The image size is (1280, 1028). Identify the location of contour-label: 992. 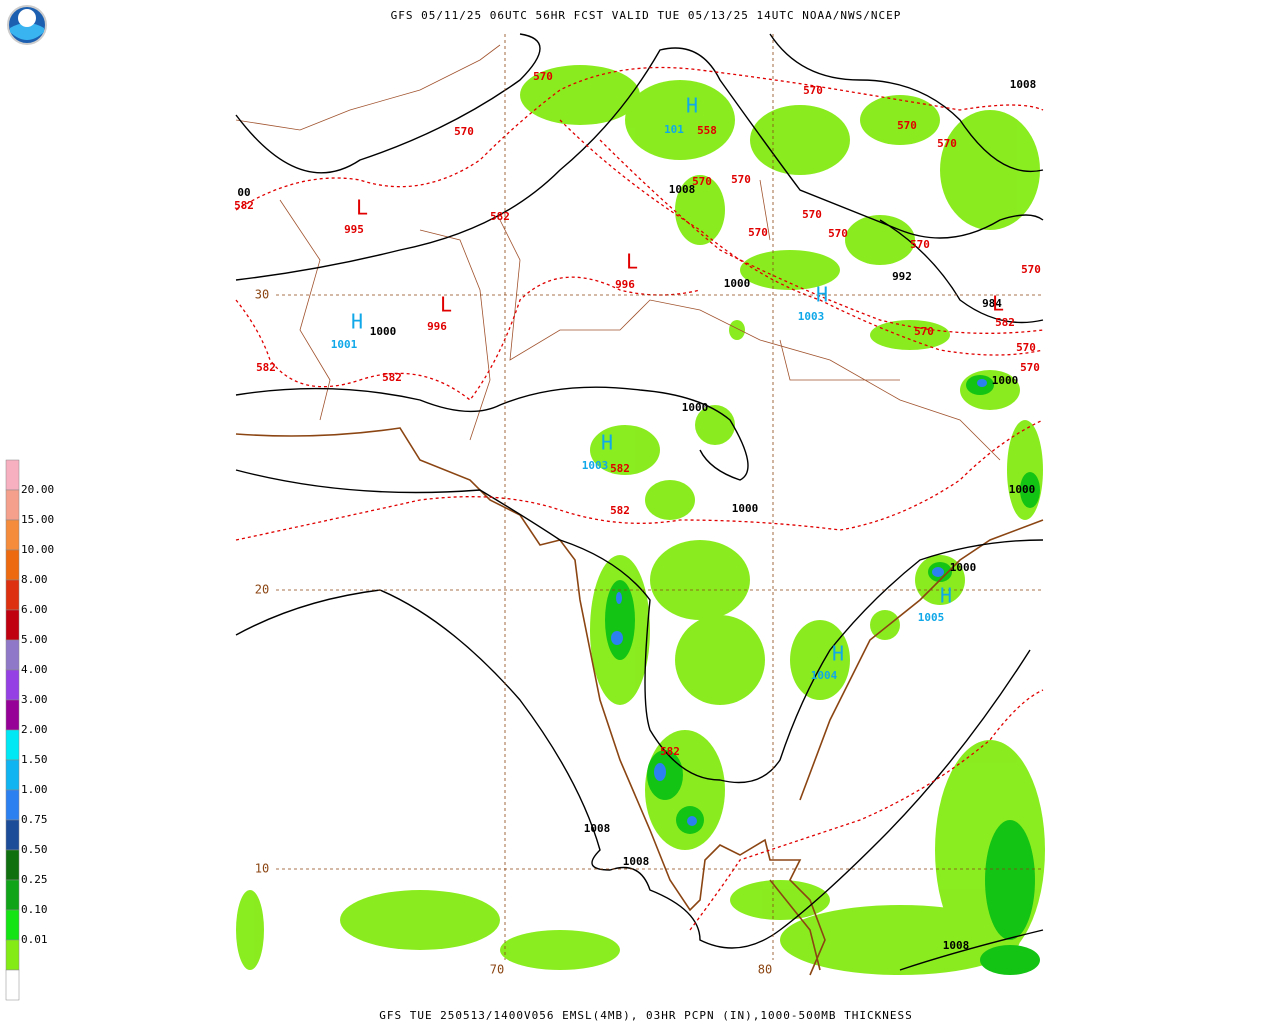
(902, 276).